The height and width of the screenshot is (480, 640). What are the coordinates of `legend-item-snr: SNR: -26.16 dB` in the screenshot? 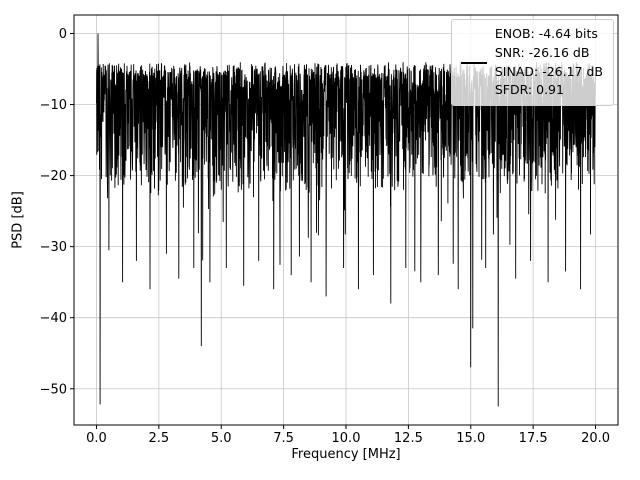 It's located at (542, 52).